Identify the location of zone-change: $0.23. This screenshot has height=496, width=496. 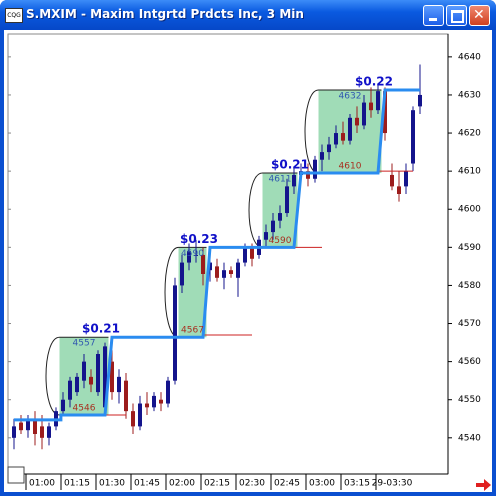
(199, 239).